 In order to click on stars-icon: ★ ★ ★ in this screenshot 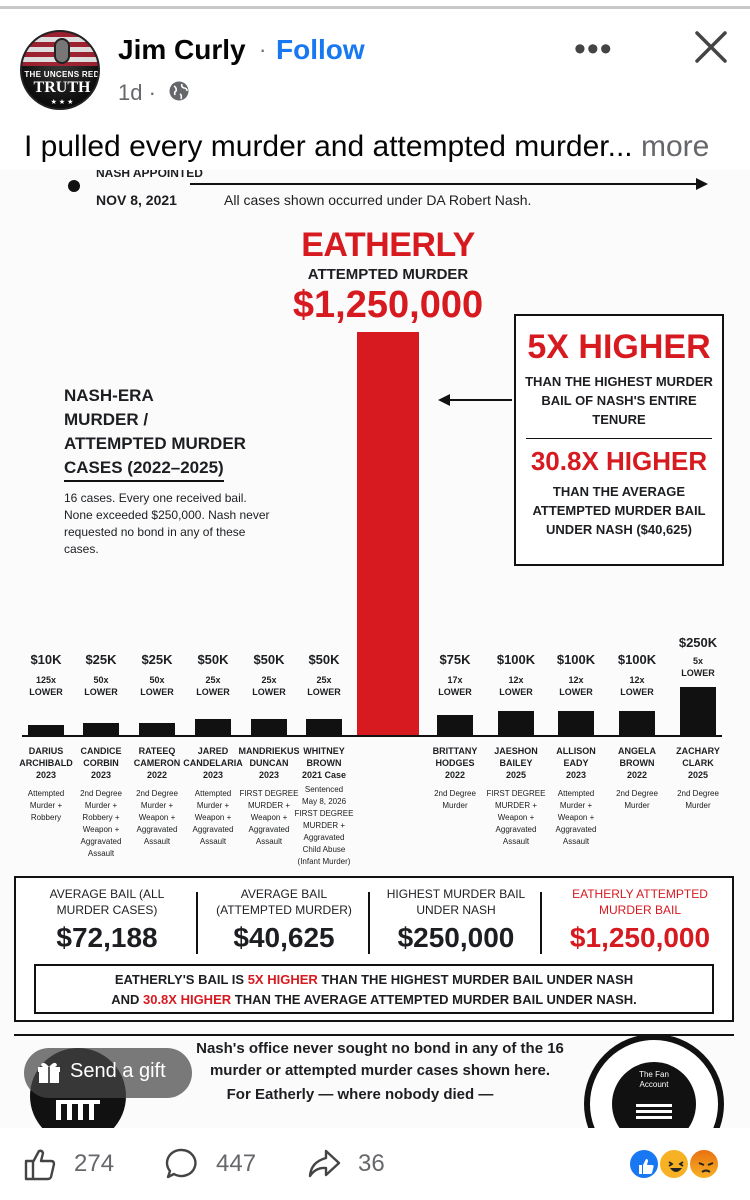, I will do `click(62, 102)`.